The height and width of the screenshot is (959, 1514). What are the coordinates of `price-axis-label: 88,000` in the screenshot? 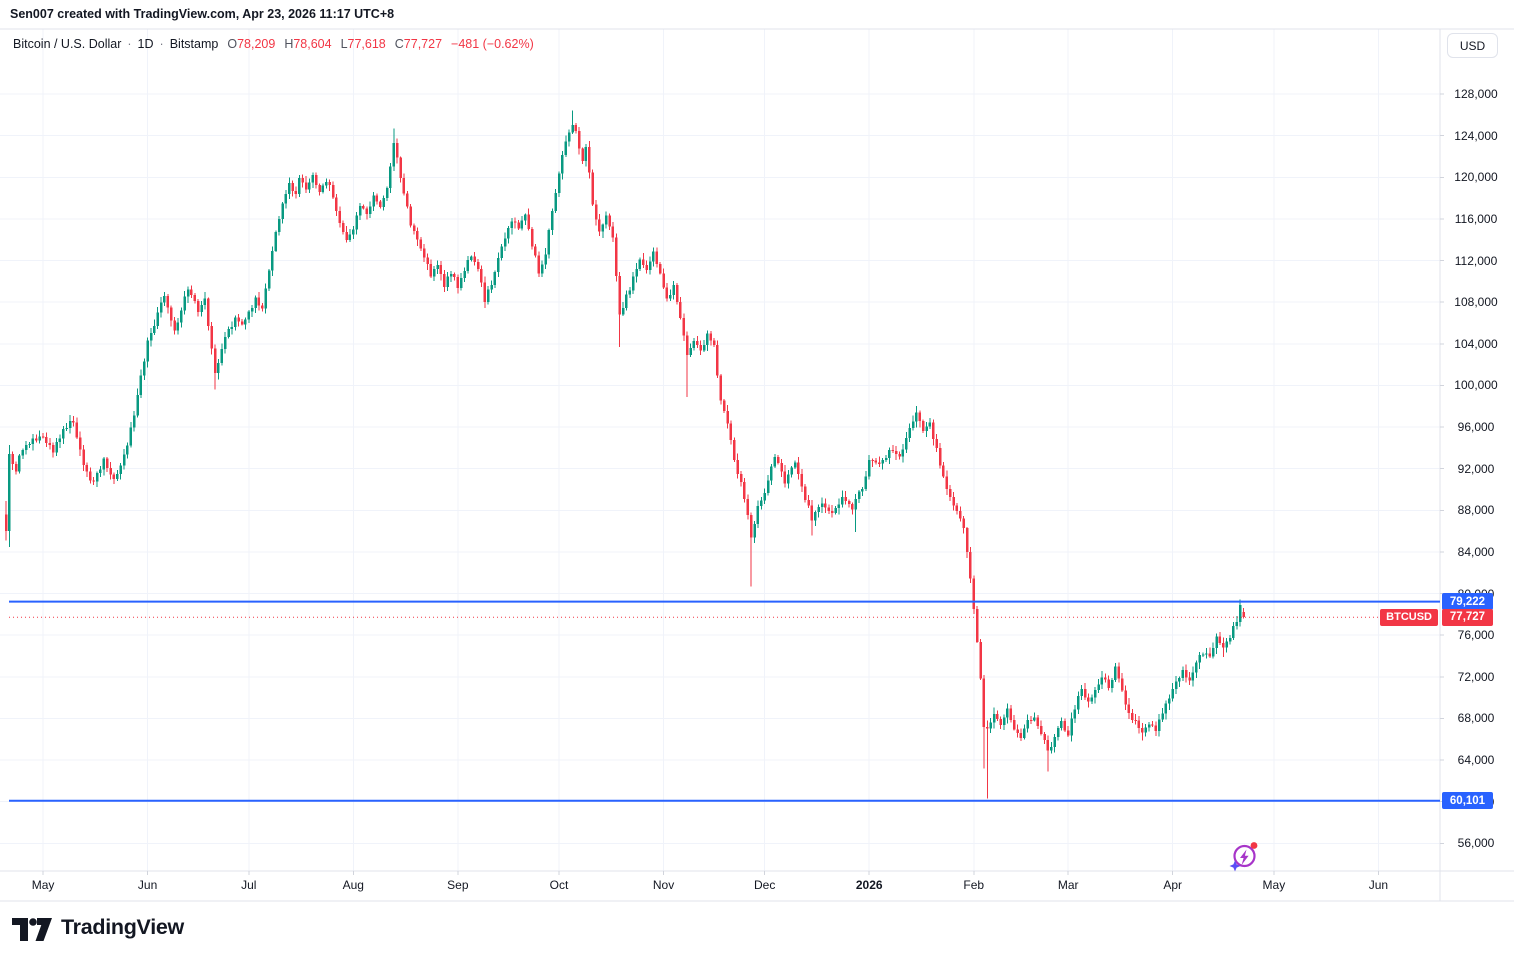 It's located at (1476, 510).